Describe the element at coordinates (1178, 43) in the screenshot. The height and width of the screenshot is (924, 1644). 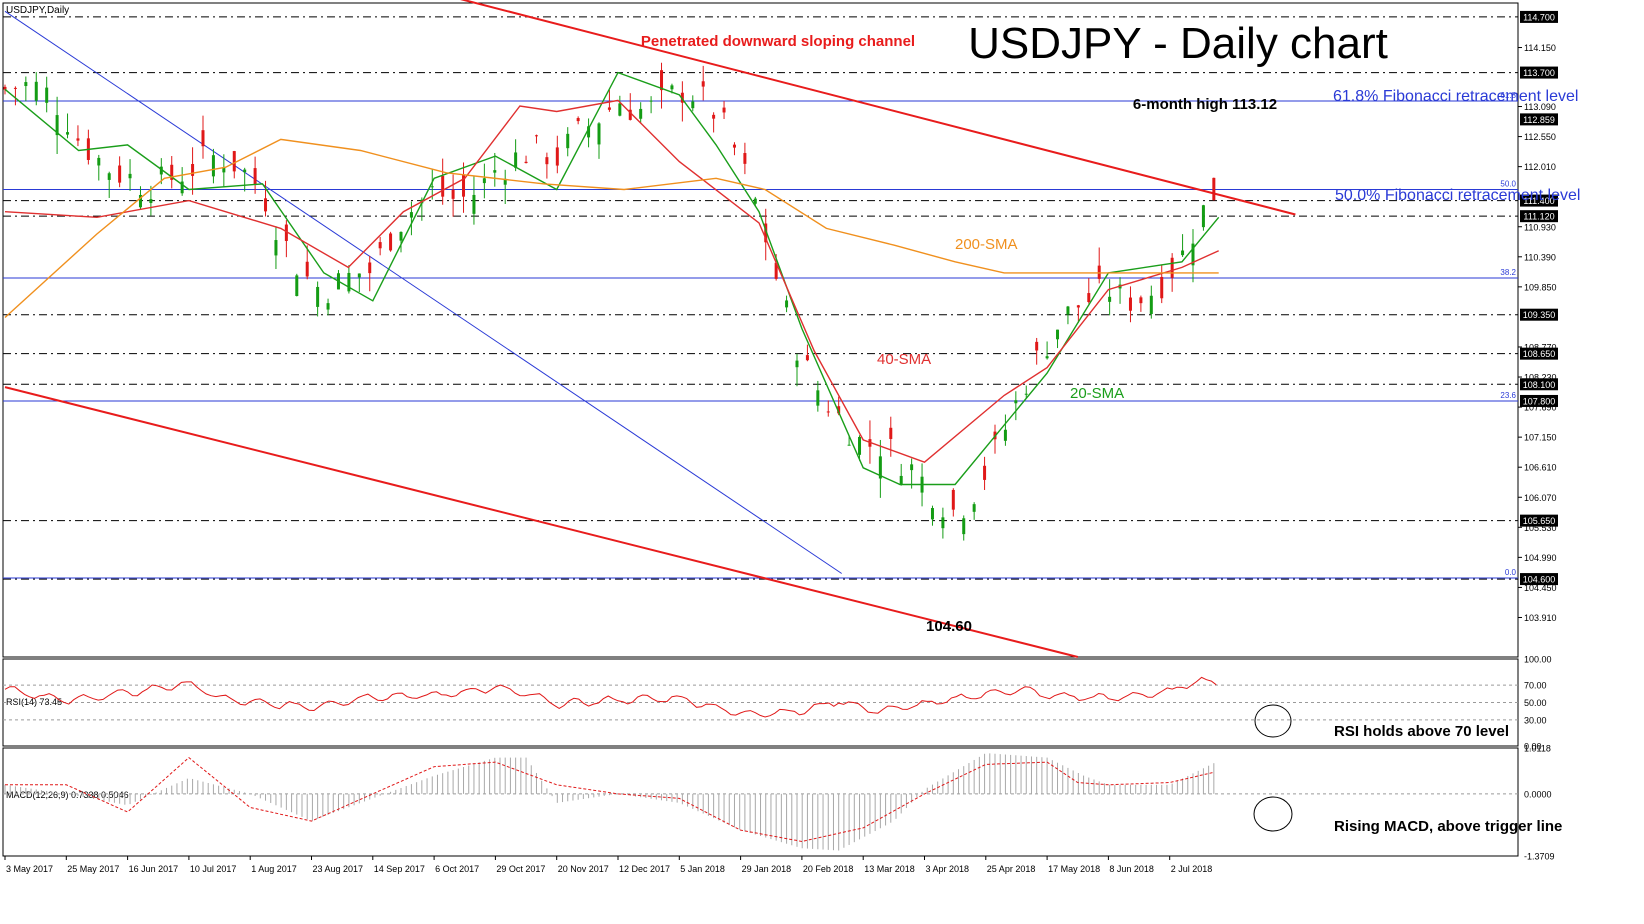
I see `chart-title: USDJPY - Daily chart` at that location.